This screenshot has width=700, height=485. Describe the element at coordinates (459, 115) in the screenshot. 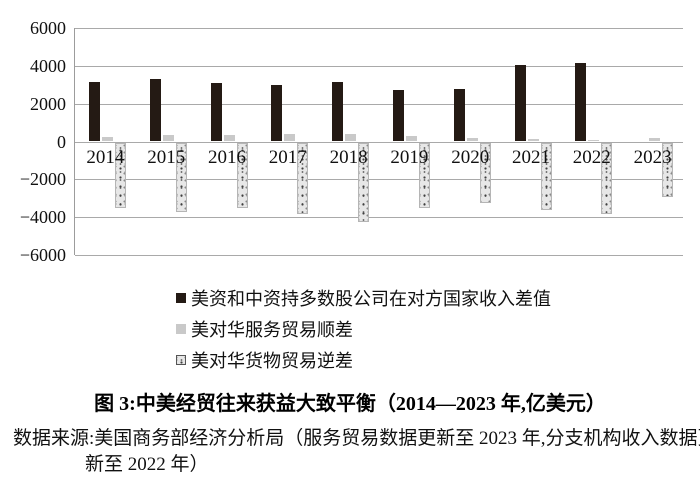

I see `bar-series1-2020` at that location.